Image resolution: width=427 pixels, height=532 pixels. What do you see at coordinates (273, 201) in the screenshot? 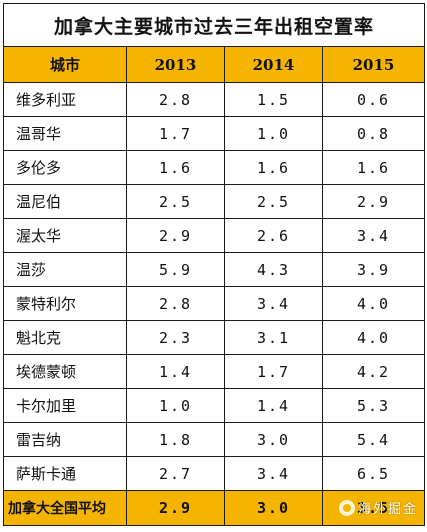
I see `value-2014-cell: 2.5` at bounding box center [273, 201].